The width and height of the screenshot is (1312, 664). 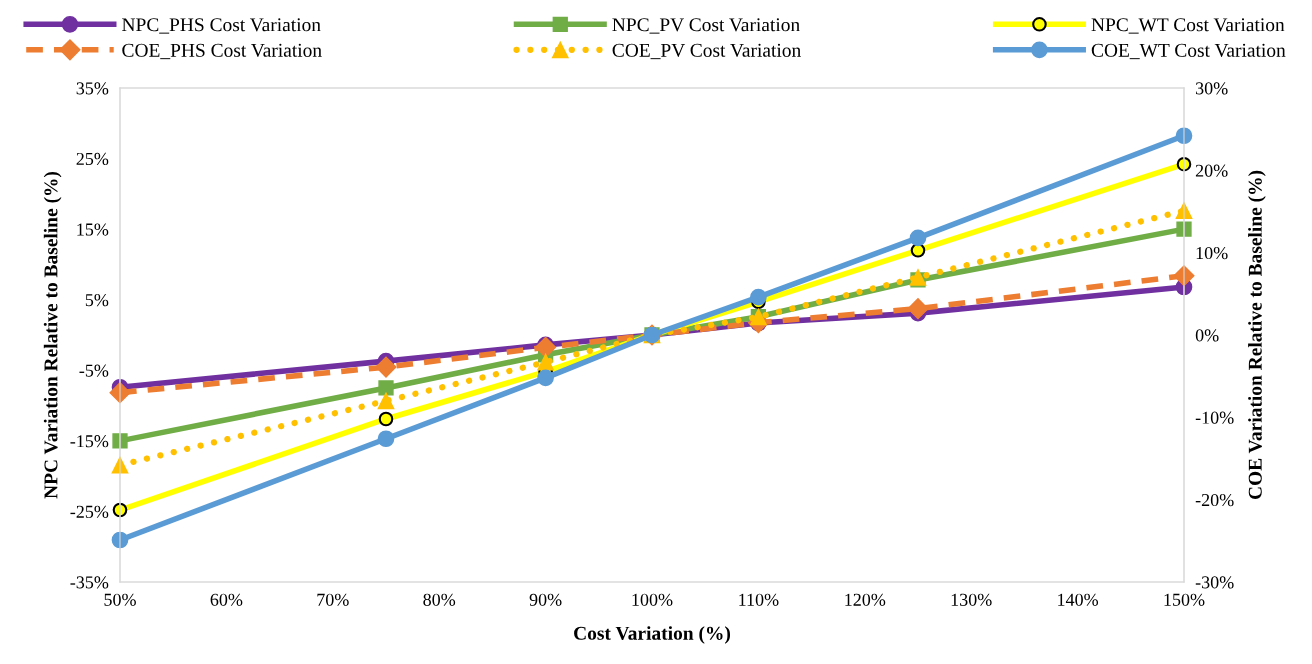 What do you see at coordinates (439, 599) in the screenshot?
I see `x-tick-label: 80%` at bounding box center [439, 599].